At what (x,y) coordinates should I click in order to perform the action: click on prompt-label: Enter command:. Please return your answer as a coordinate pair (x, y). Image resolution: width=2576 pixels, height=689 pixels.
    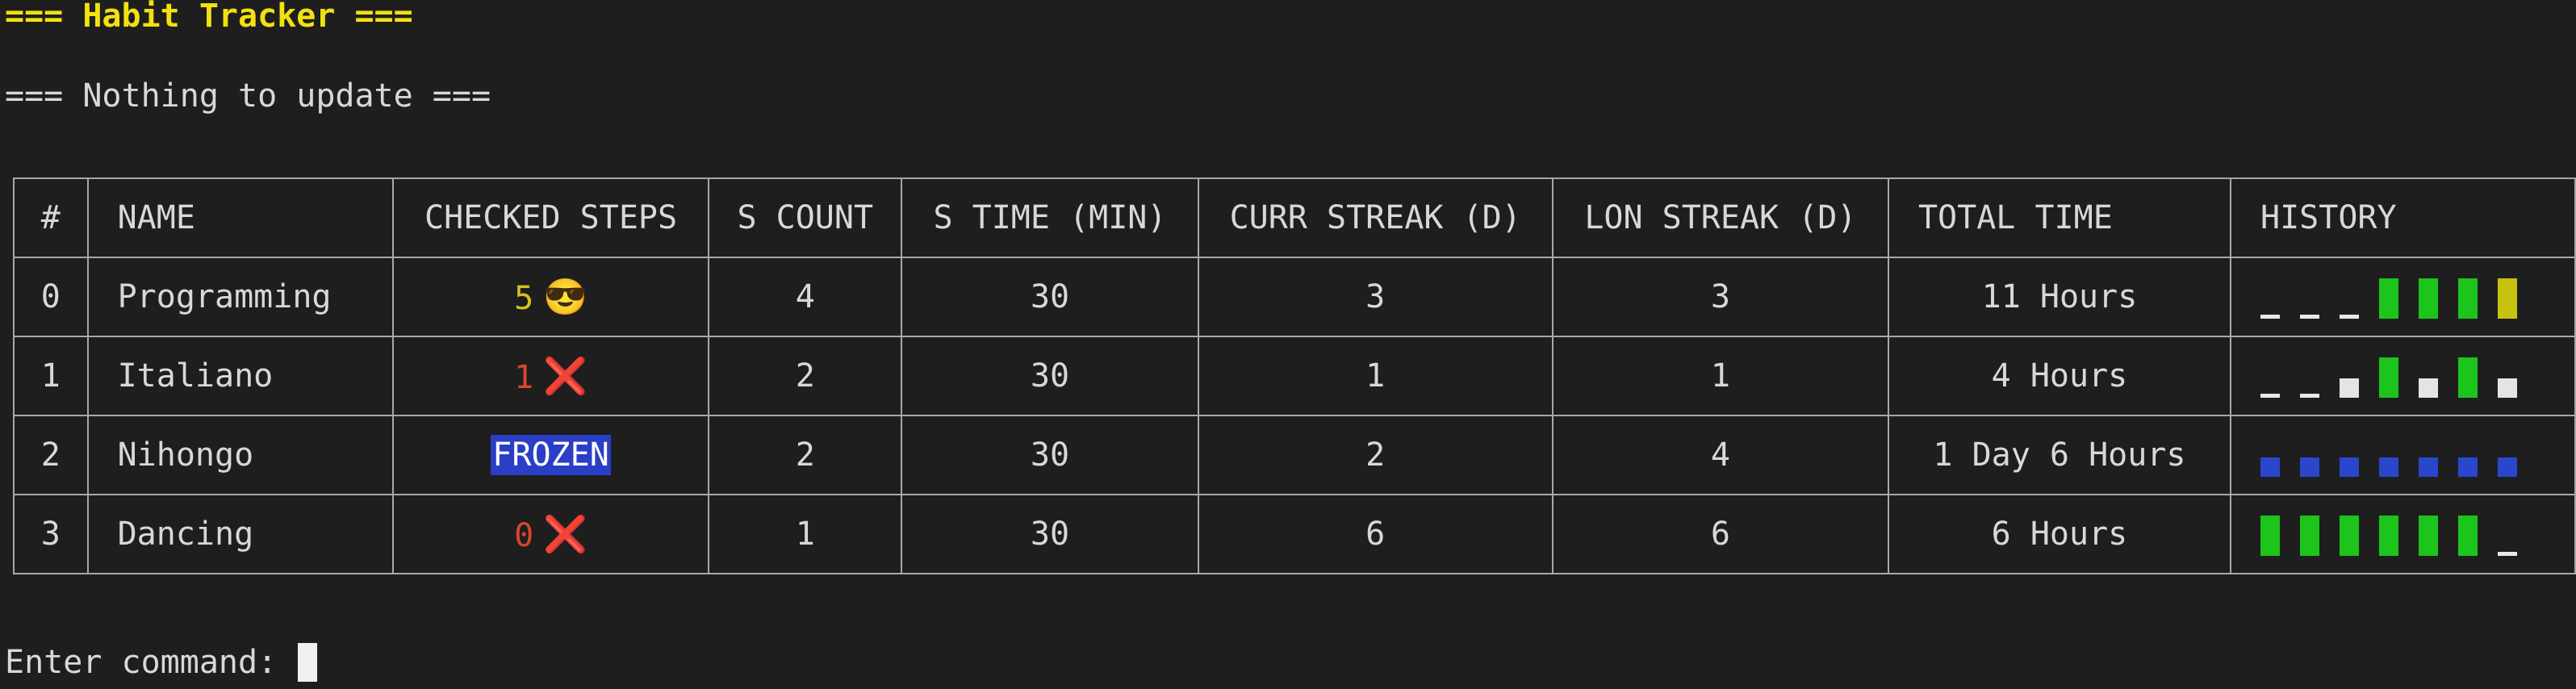
    Looking at the image, I should click on (151, 662).